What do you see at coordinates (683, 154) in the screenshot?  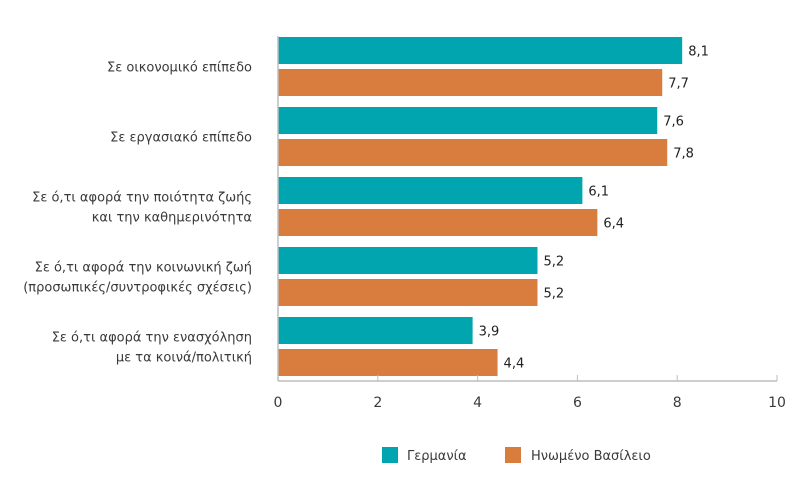 I see `value-label-uk-1: 7,8` at bounding box center [683, 154].